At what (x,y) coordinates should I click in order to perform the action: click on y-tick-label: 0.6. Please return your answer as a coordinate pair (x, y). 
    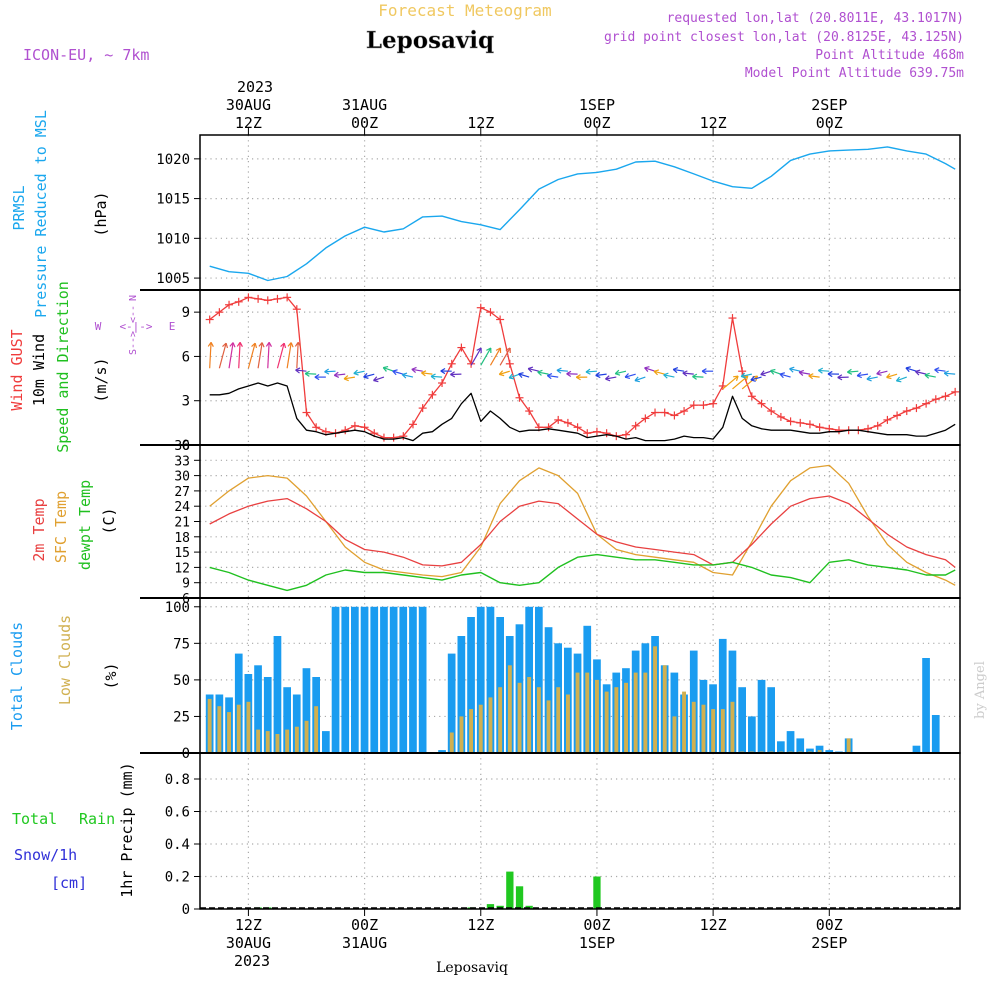
    Looking at the image, I should click on (177, 813).